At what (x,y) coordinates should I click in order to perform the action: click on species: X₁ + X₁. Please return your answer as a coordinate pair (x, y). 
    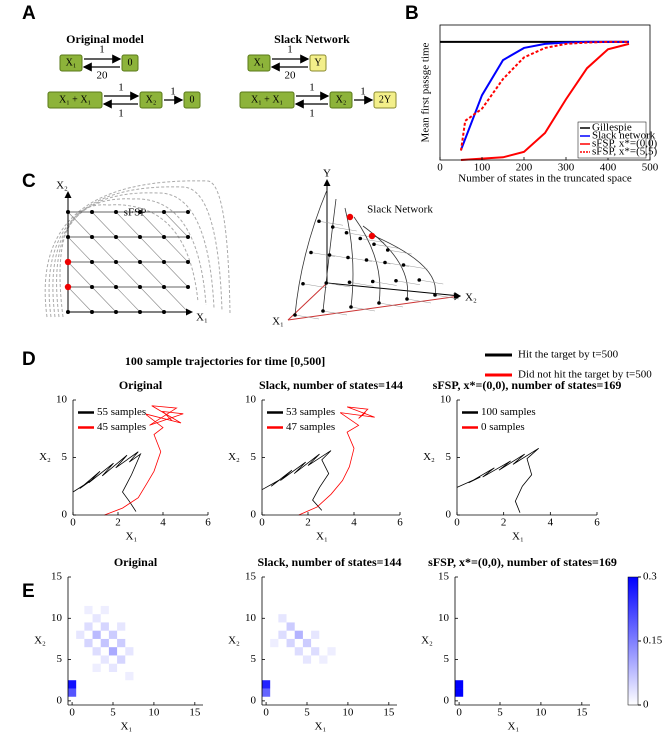
    Looking at the image, I should click on (75, 99).